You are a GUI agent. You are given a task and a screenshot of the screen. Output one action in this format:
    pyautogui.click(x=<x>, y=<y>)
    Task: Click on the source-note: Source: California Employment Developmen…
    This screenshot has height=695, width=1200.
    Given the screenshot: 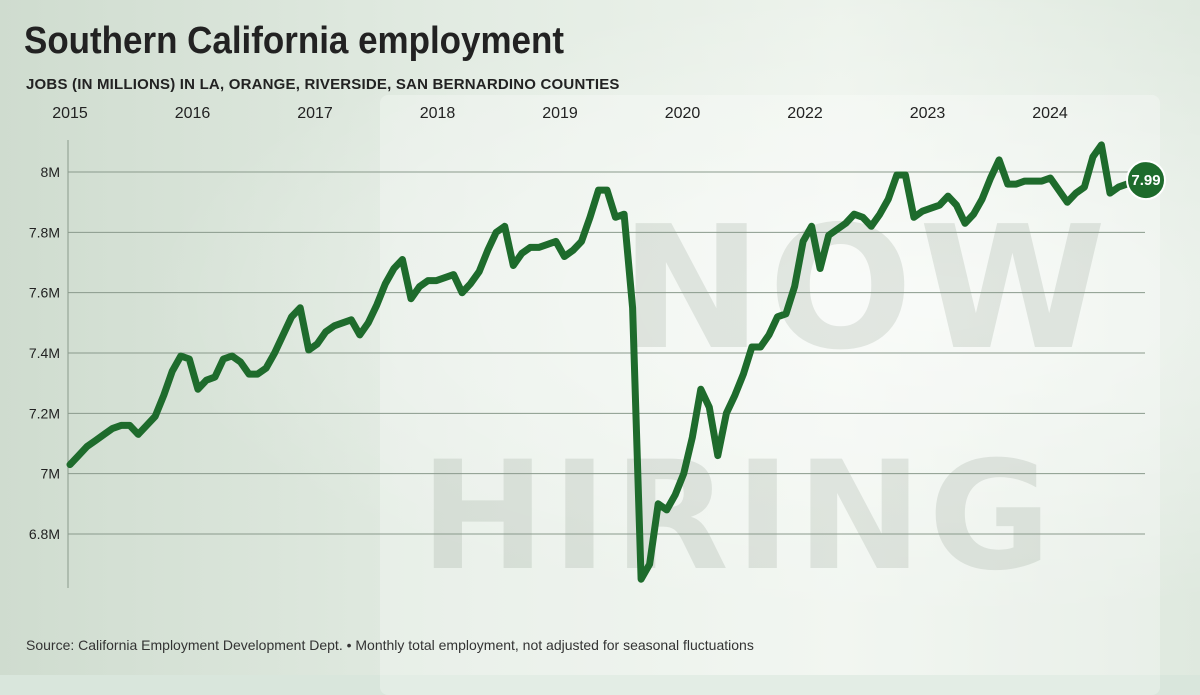 What is the action you would take?
    pyautogui.click(x=390, y=645)
    